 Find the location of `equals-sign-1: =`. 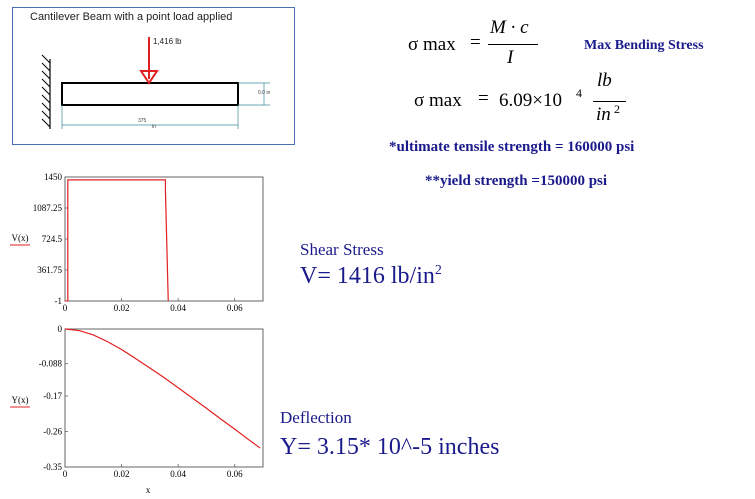

equals-sign-1: = is located at coordinates (475, 42).